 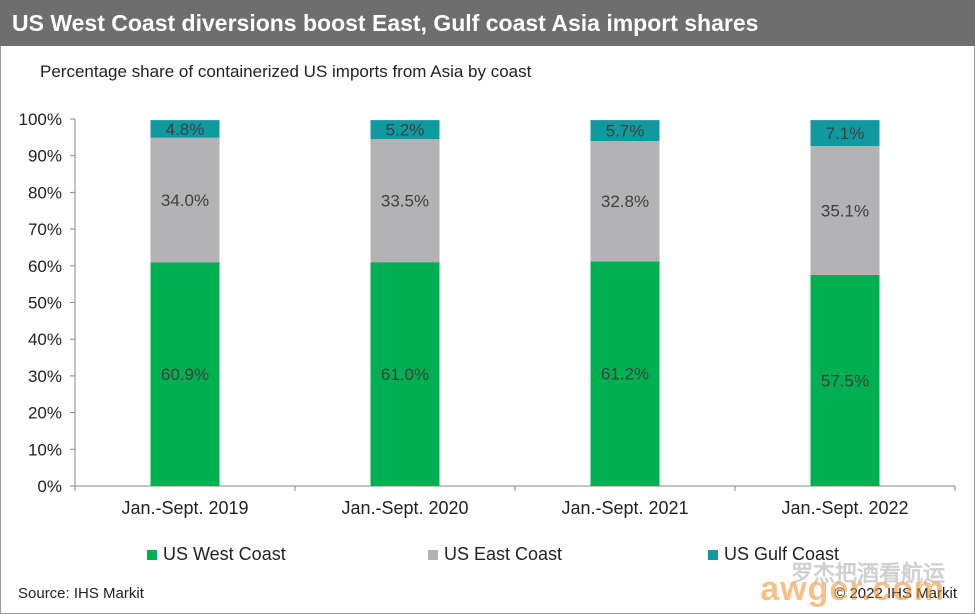 What do you see at coordinates (45, 376) in the screenshot?
I see `y-tick-label: 30%` at bounding box center [45, 376].